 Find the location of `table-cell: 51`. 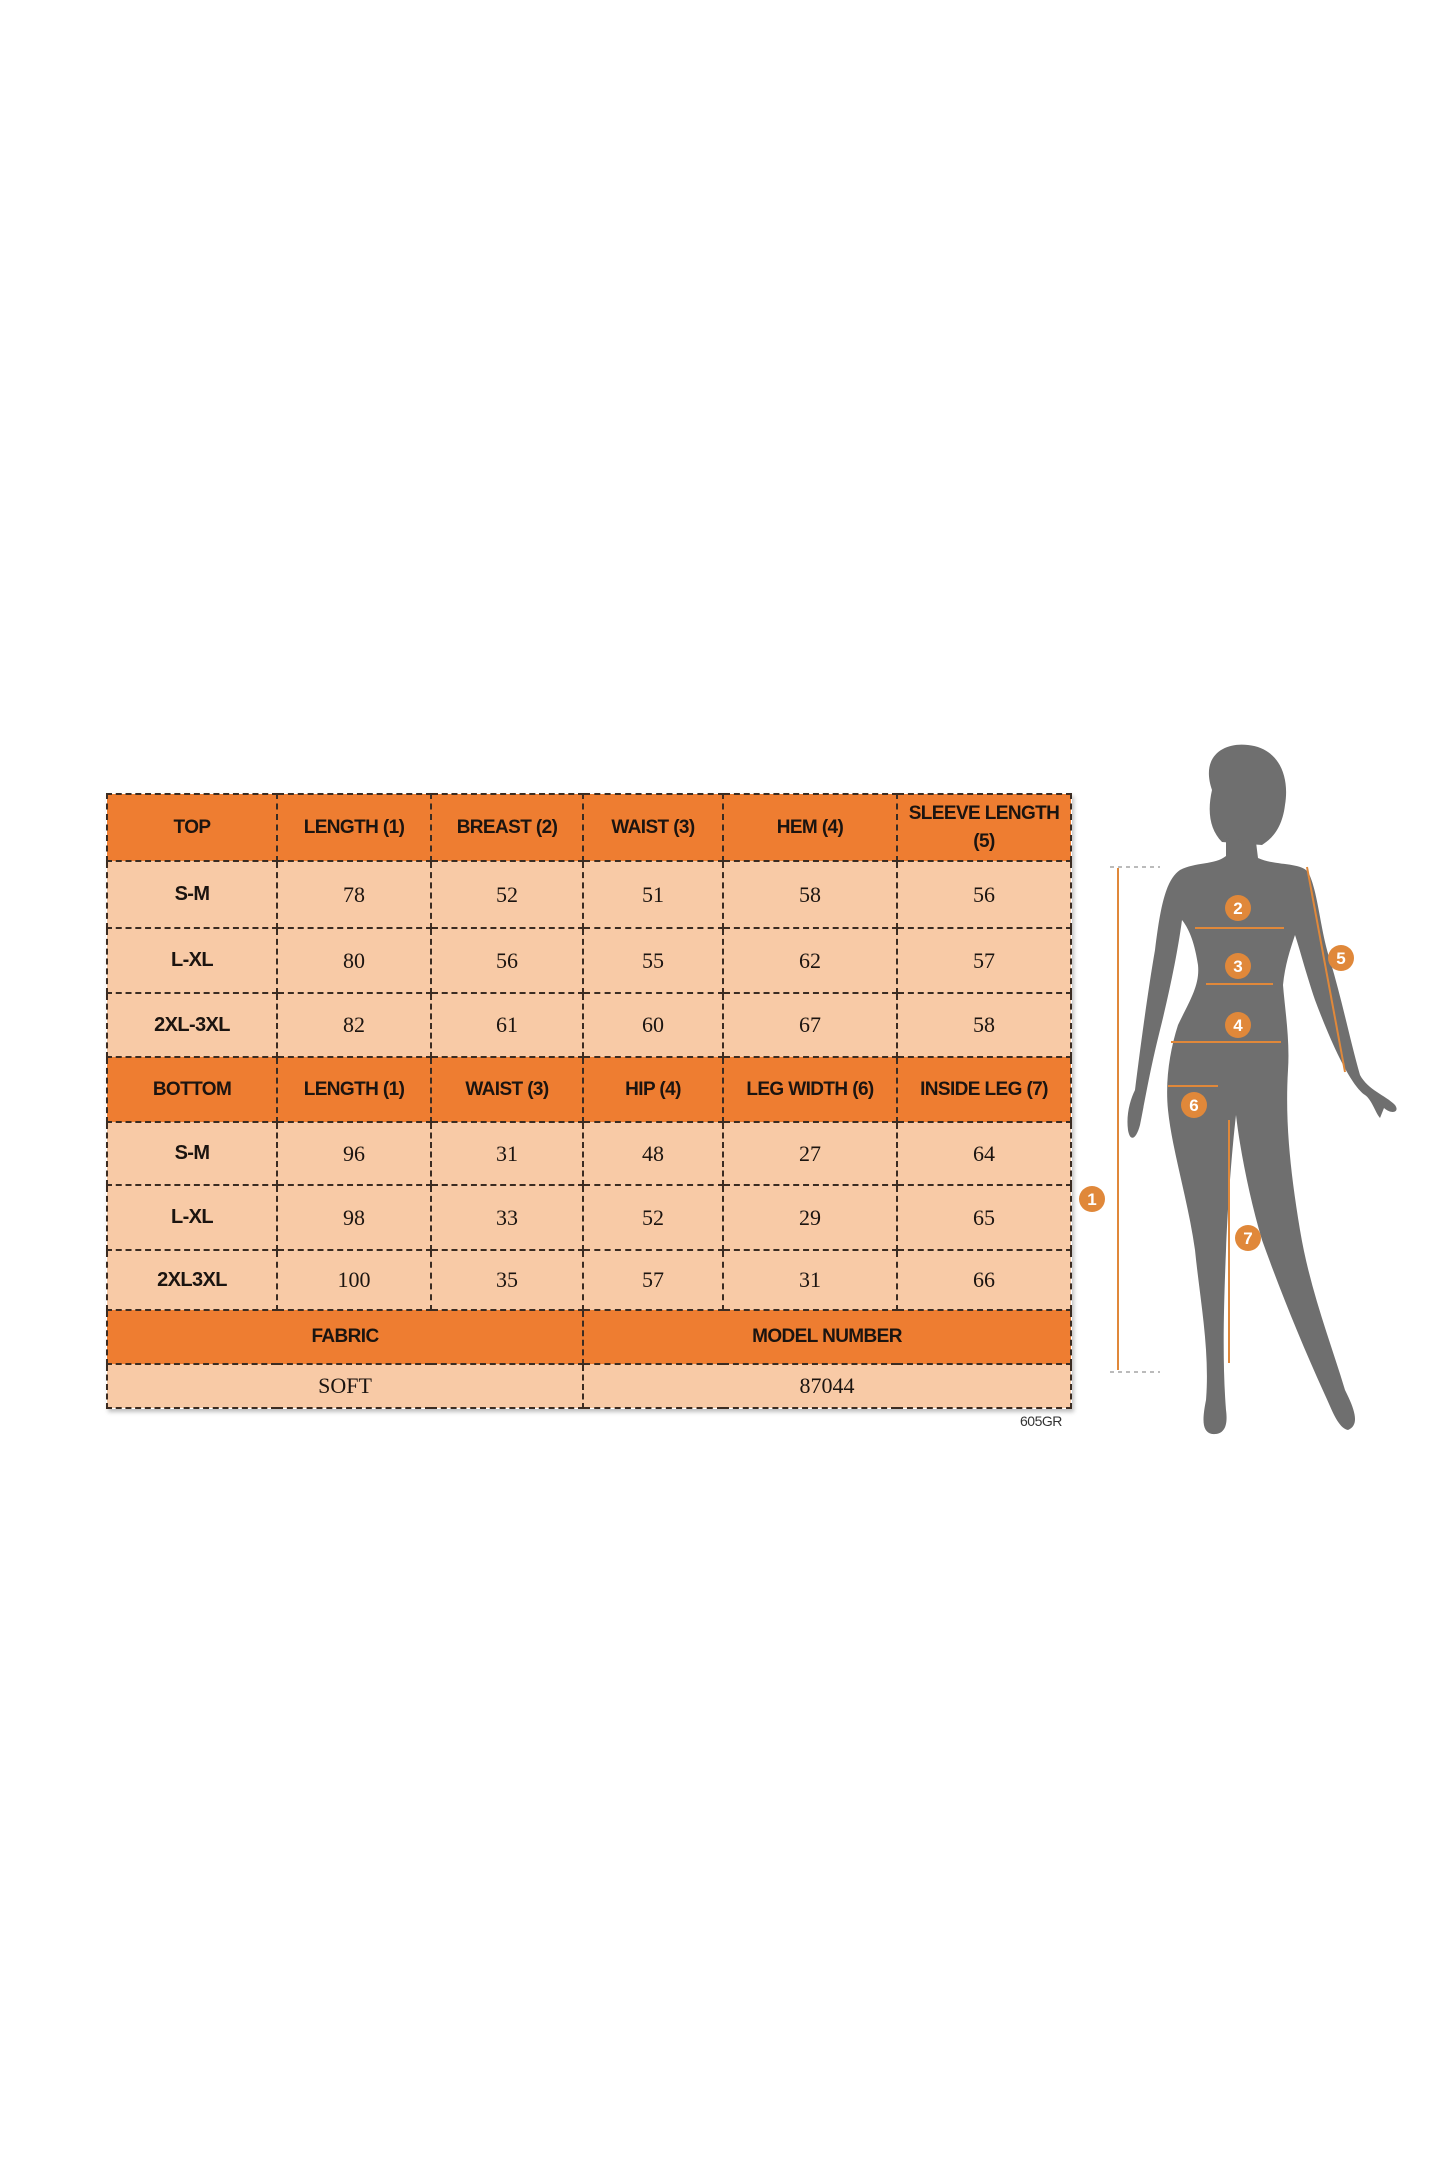

table-cell: 51 is located at coordinates (653, 894).